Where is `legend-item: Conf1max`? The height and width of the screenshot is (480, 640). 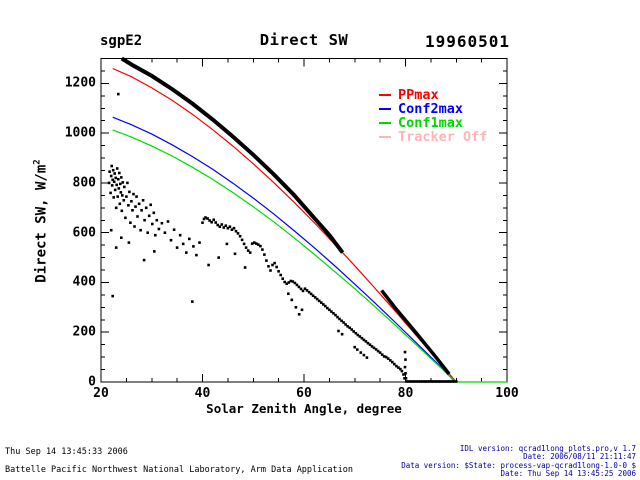 legend-item: Conf1max is located at coordinates (433, 123).